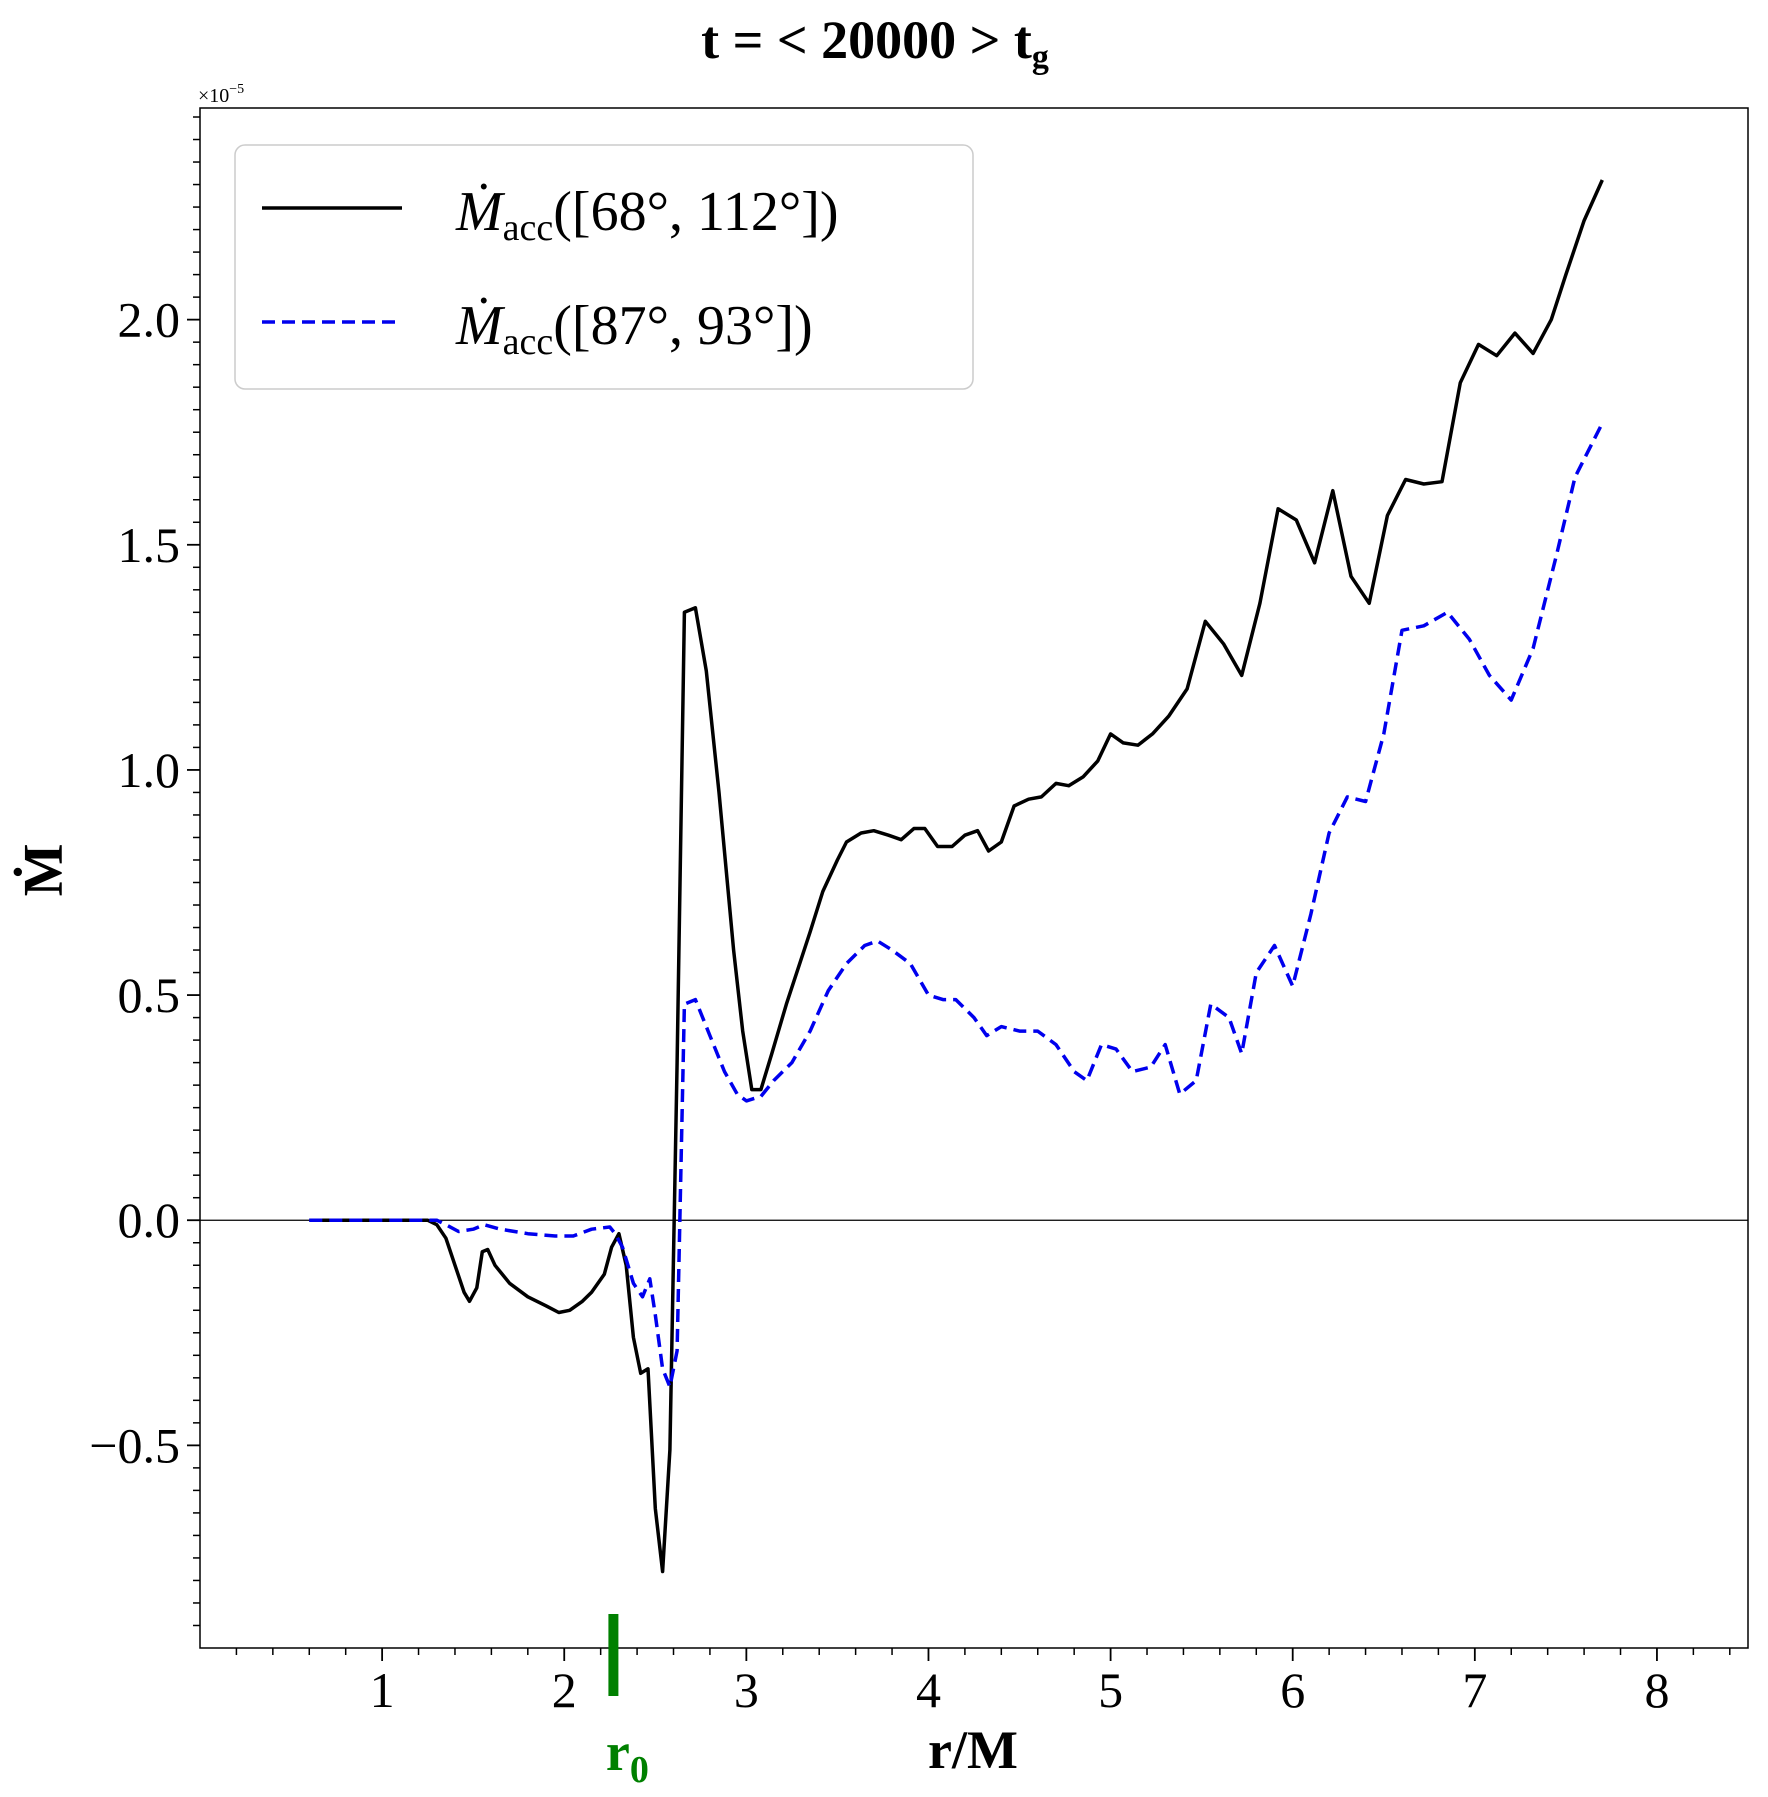 This screenshot has width=1768, height=1797. I want to click on legend-box, so click(604, 267).